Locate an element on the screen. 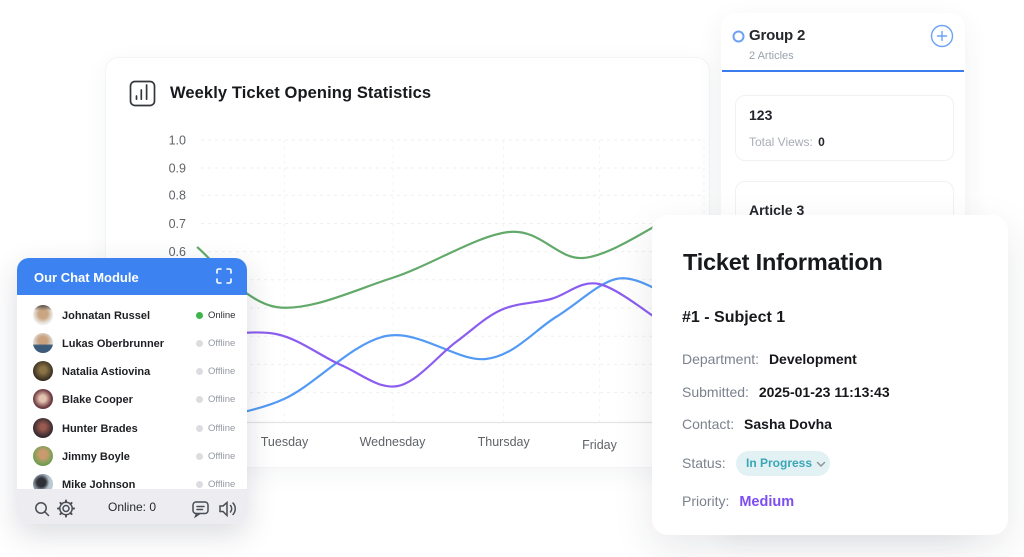  svg-text: 0.9 is located at coordinates (177, 169).